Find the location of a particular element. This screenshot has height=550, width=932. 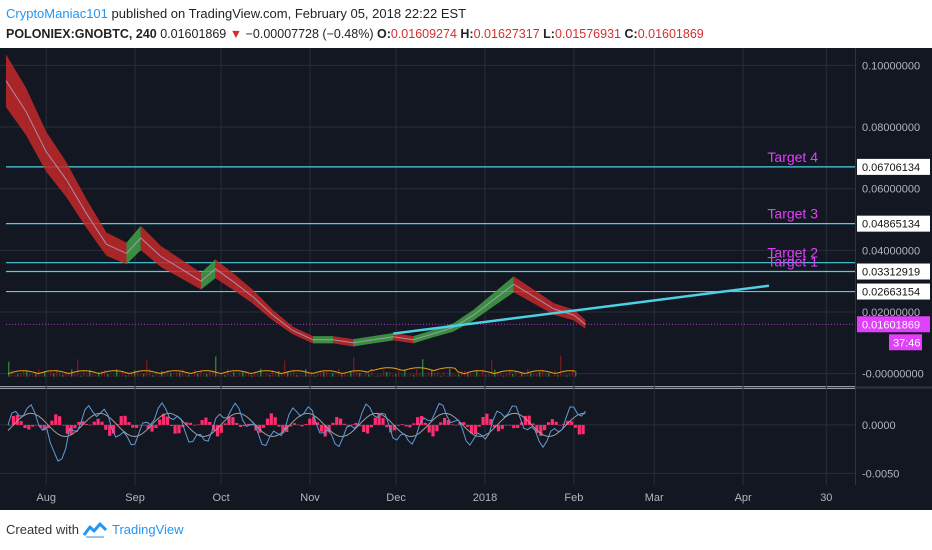

time-axis-tick: Aug is located at coordinates (46, 498).